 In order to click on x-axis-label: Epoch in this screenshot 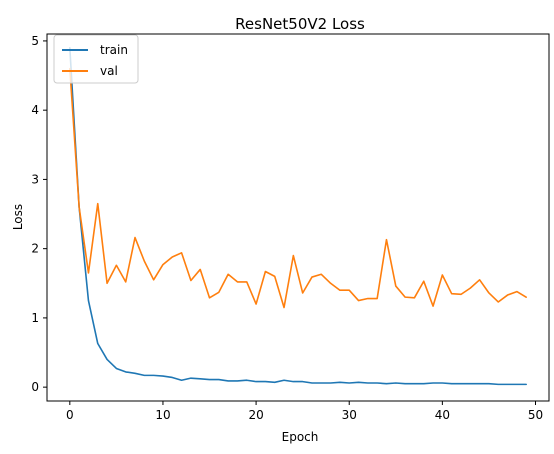, I will do `click(300, 437)`.